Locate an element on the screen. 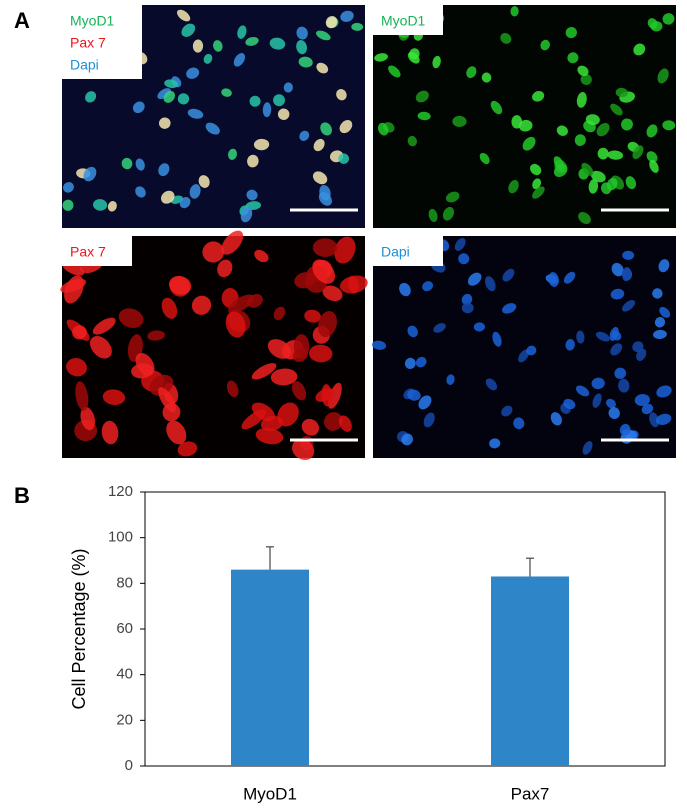 This screenshot has height=809, width=687. y-tick-label: 120 is located at coordinates (120, 491).